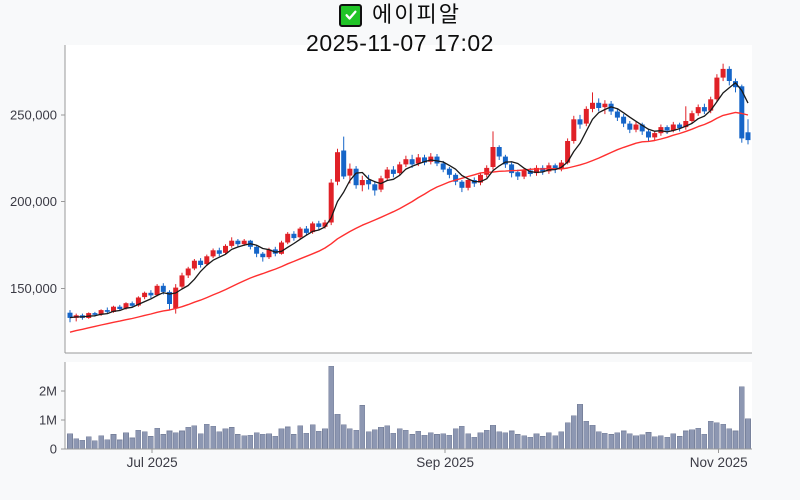  Describe the element at coordinates (351, 15) in the screenshot. I see `checkbox-icon` at that location.